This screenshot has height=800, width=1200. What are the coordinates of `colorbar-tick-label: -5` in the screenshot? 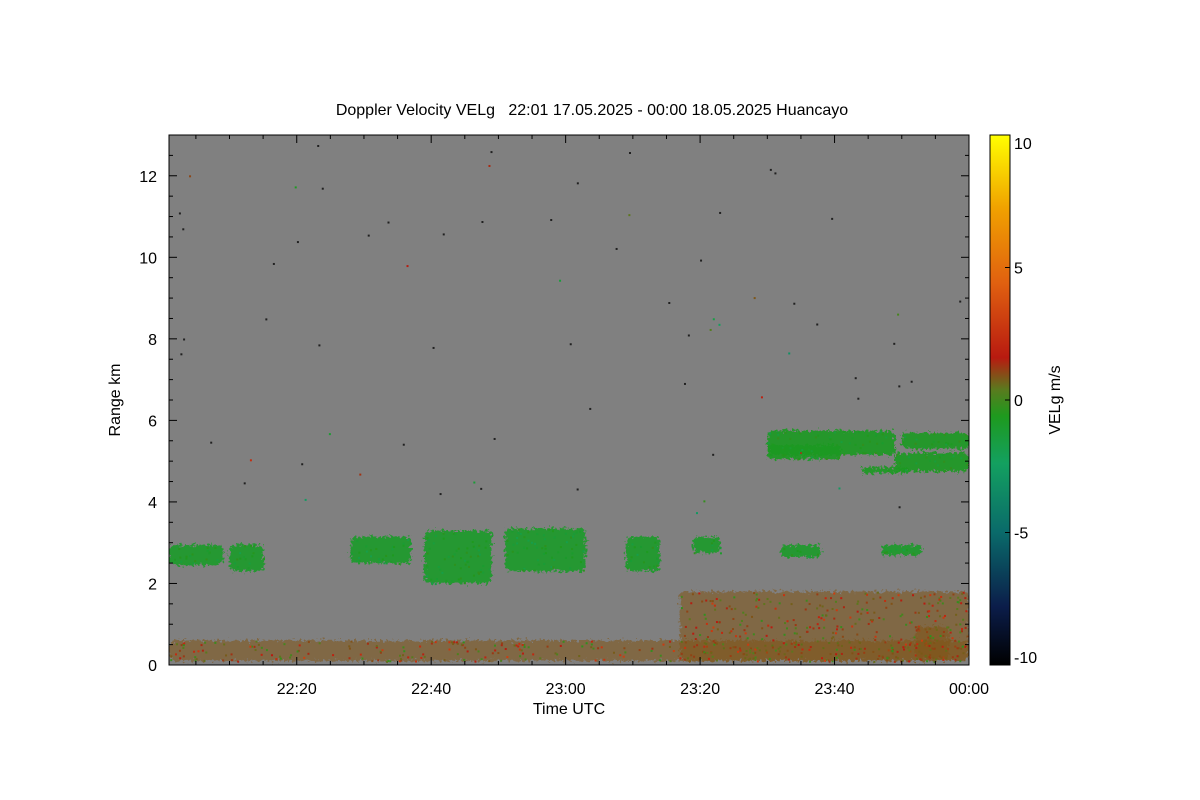 It's located at (1021, 534).